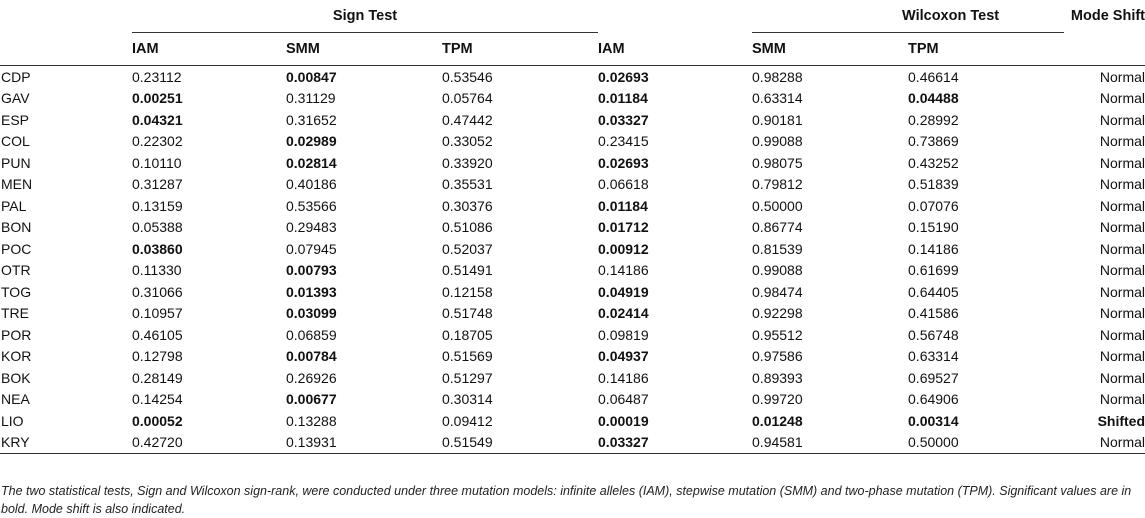 The image size is (1145, 518). What do you see at coordinates (777, 184) in the screenshot?
I see `wilcoxon-smm-value: 0.79812` at bounding box center [777, 184].